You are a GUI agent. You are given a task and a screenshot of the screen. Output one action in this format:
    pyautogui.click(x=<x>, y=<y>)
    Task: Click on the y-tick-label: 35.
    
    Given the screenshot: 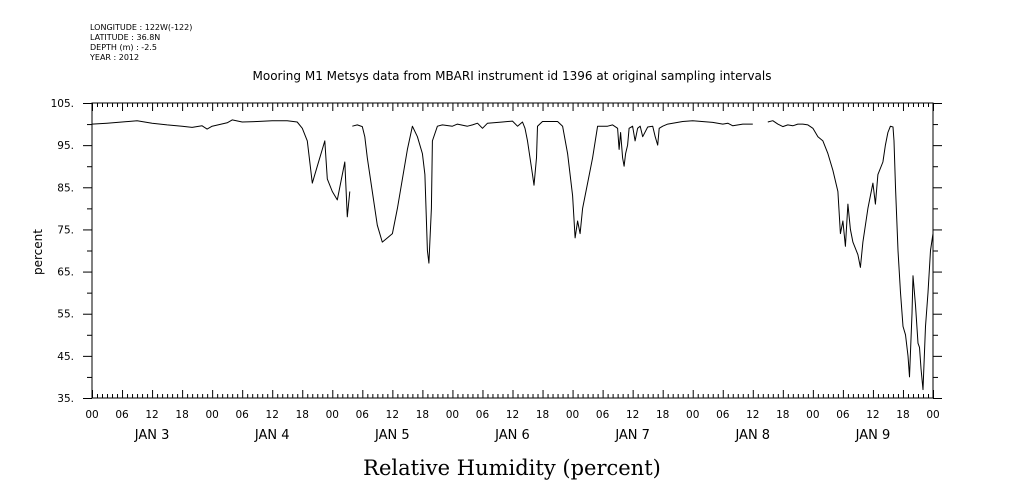 What is the action you would take?
    pyautogui.click(x=65, y=399)
    